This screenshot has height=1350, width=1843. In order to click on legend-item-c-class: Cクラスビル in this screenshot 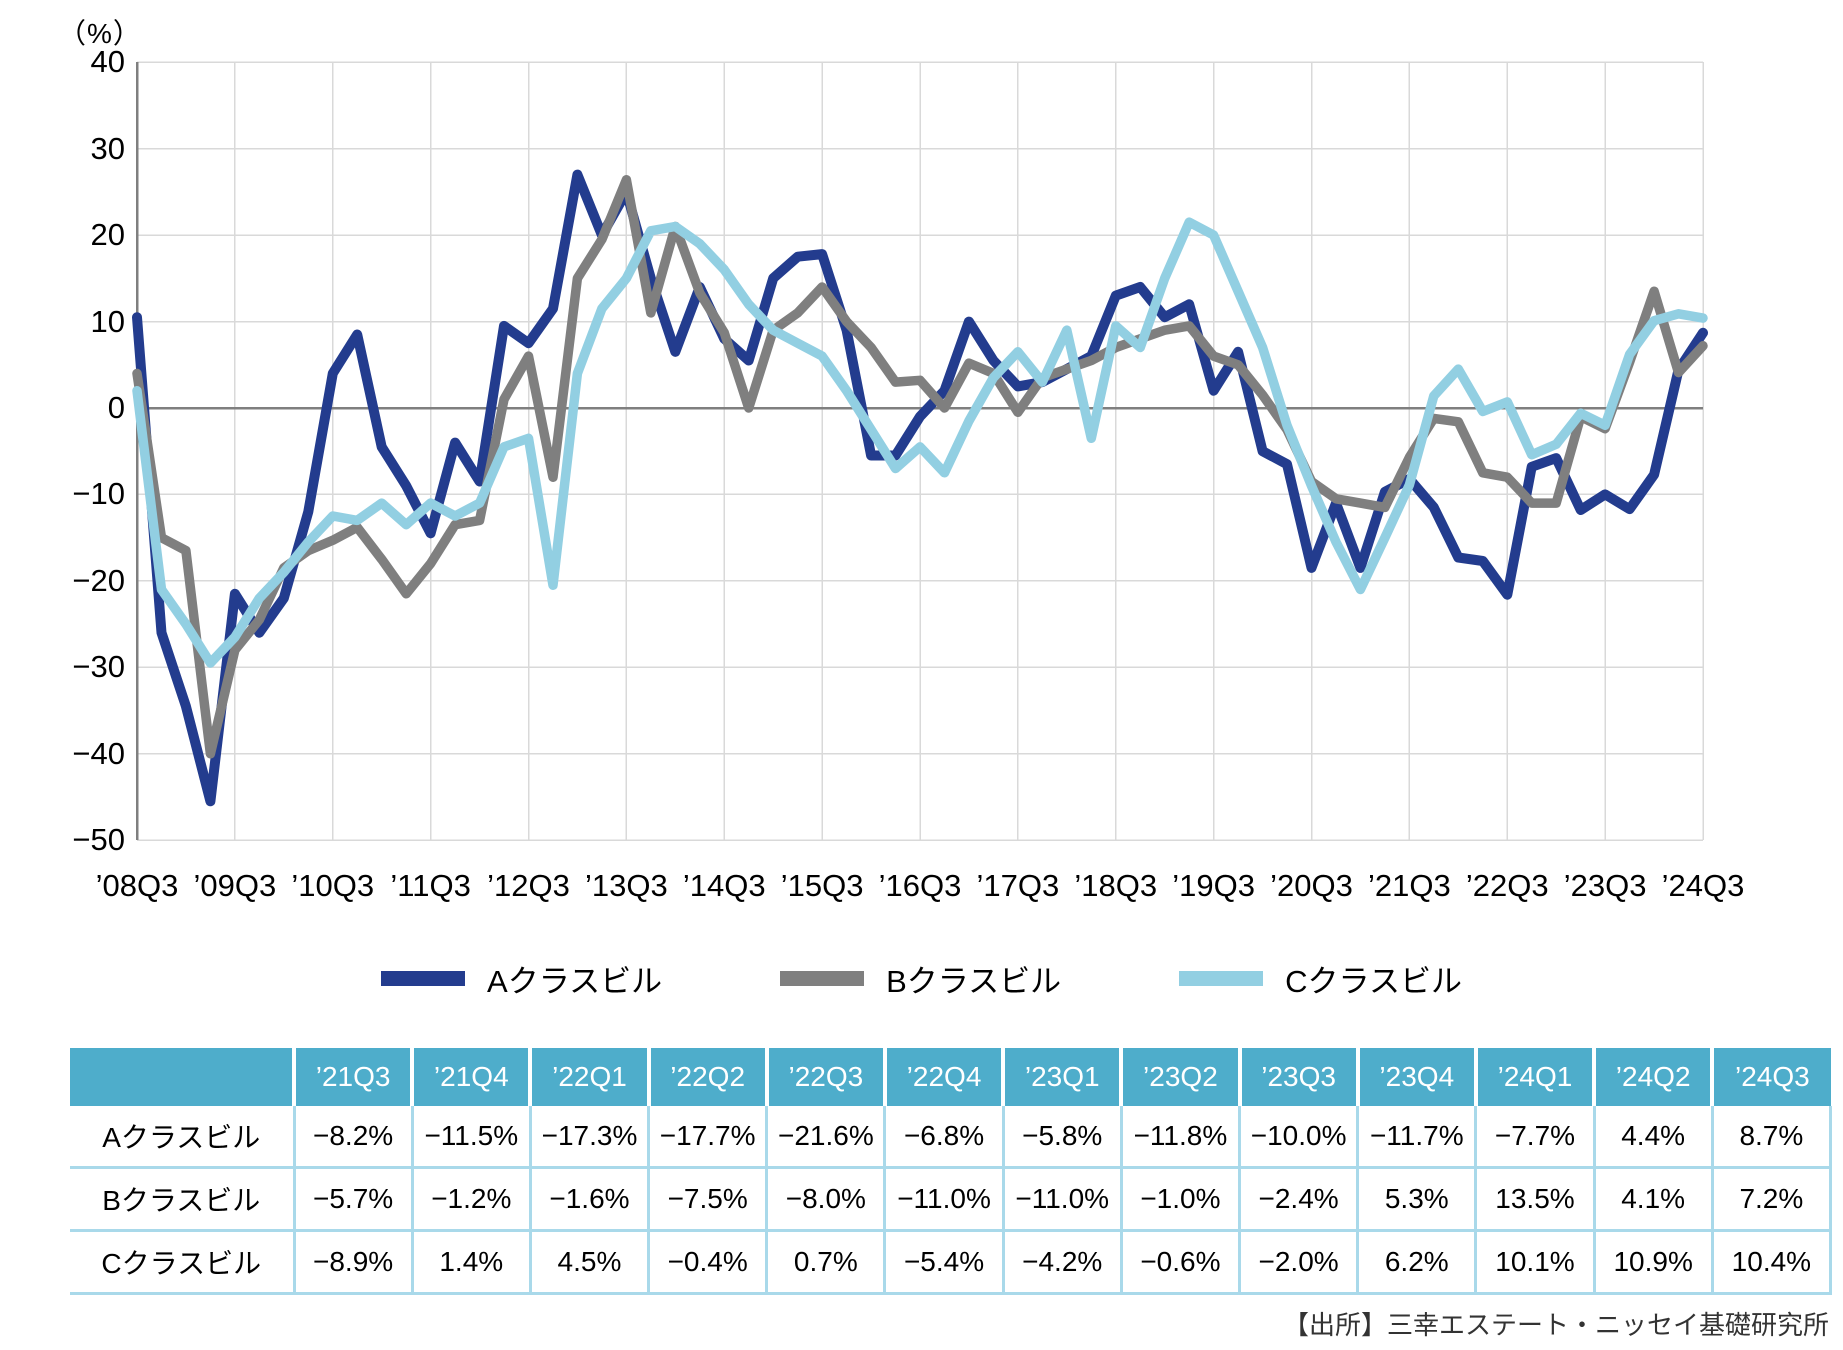, I will do `click(1320, 978)`.